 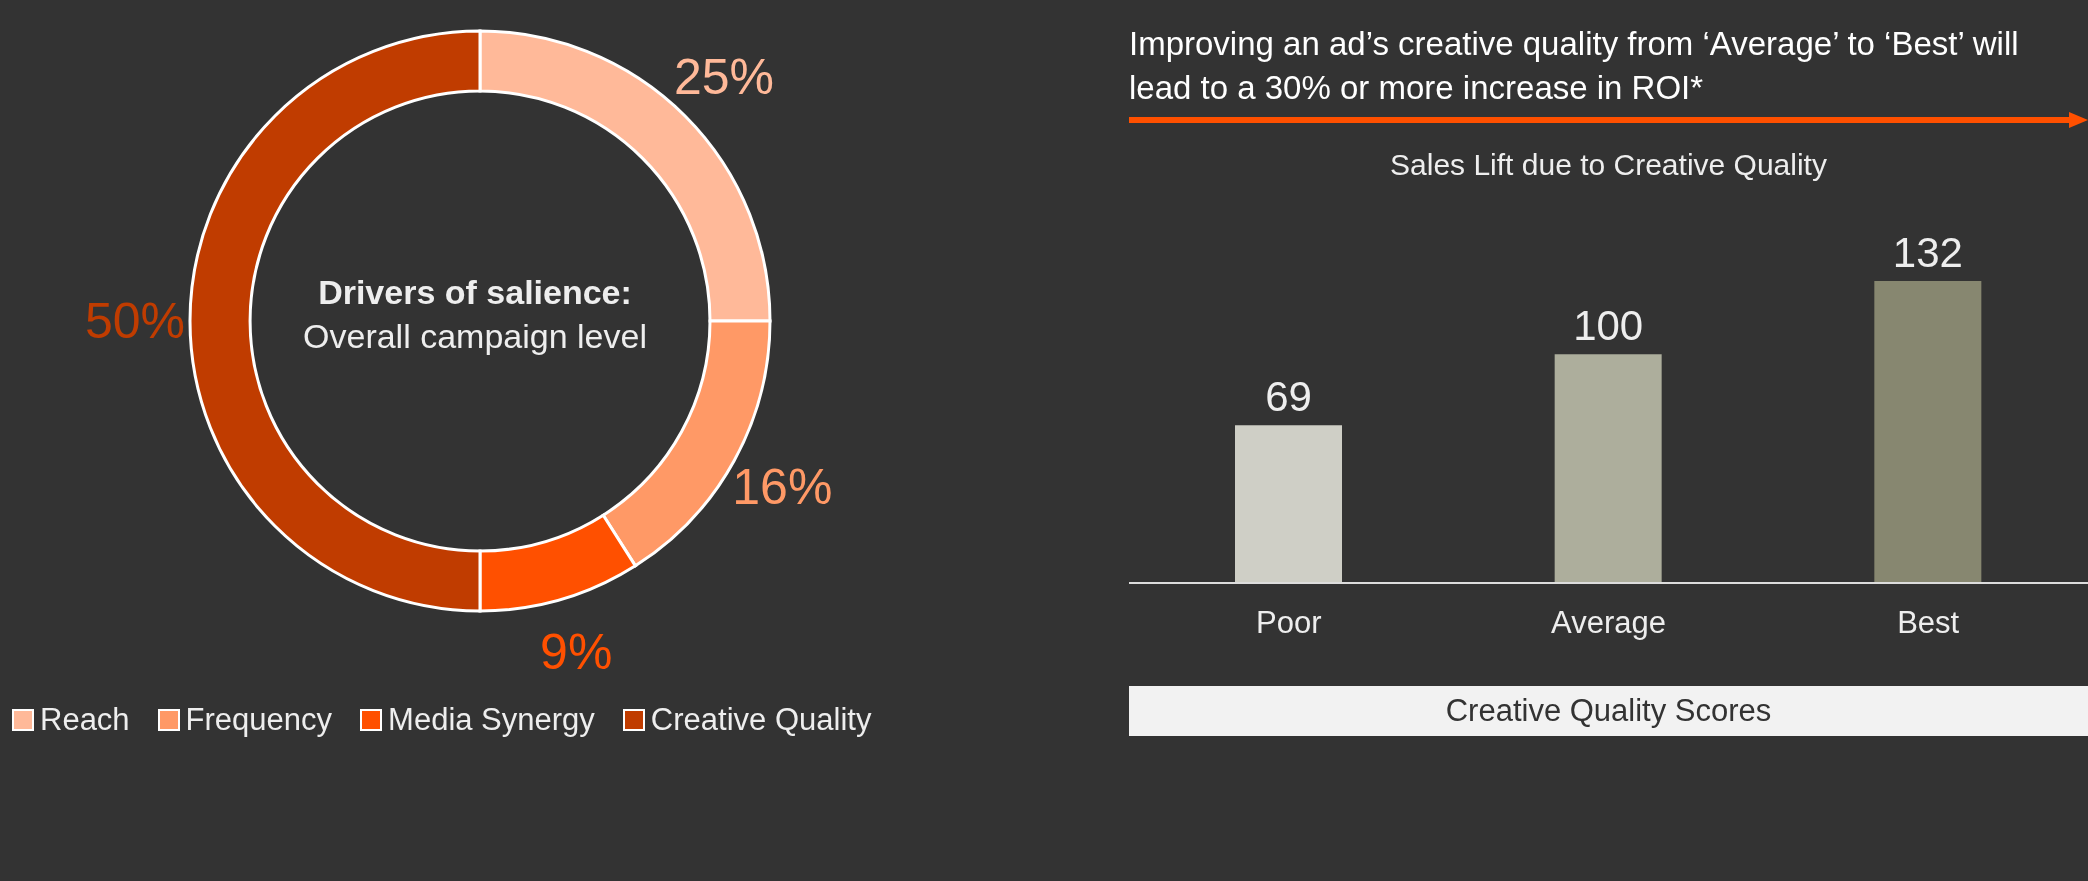 I want to click on x-tick-label: Poor, so click(x=1289, y=623).